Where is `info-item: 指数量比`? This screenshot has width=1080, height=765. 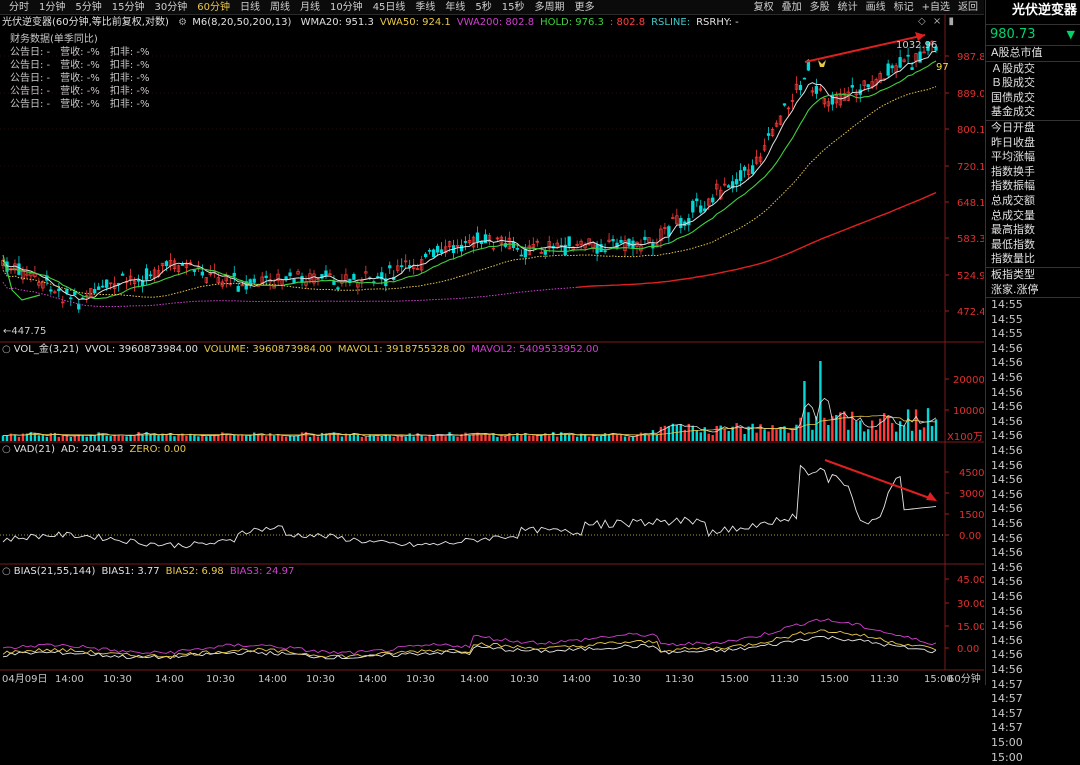
info-item: 指数量比 is located at coordinates (1033, 260).